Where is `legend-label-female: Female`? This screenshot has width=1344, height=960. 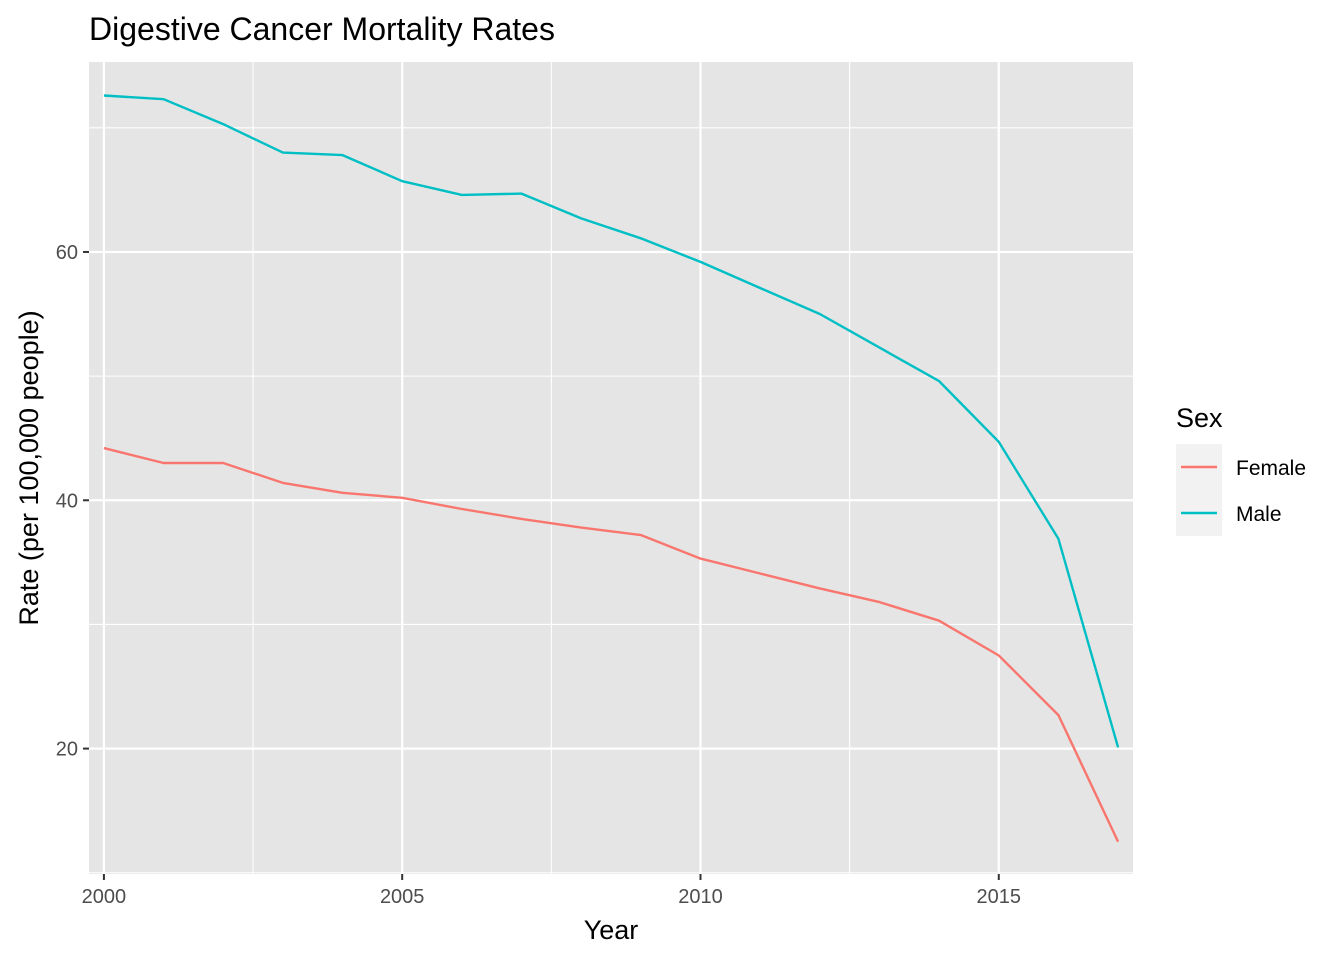 legend-label-female: Female is located at coordinates (1271, 468).